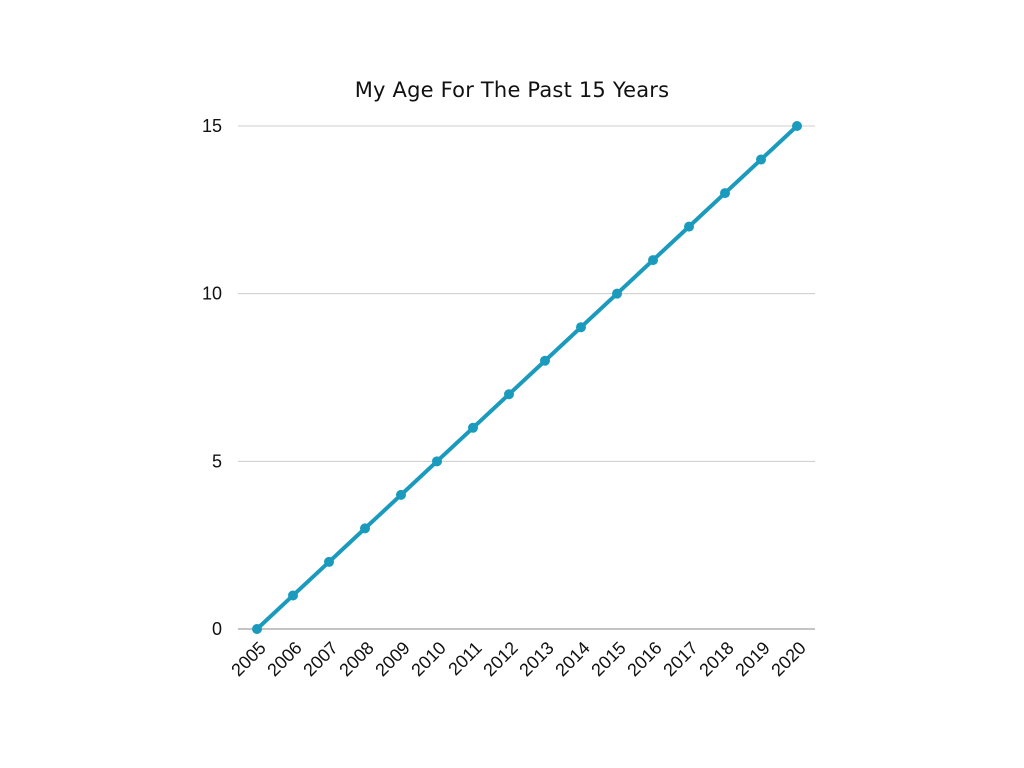 The width and height of the screenshot is (1024, 768). Describe the element at coordinates (217, 629) in the screenshot. I see `y-tick-label: 0` at that location.